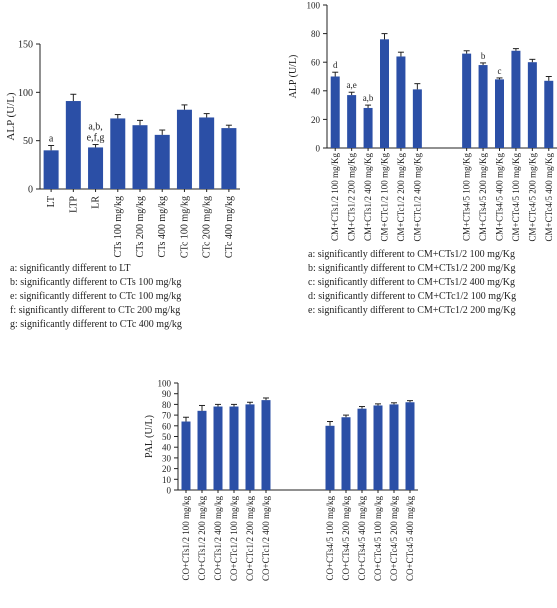 Image resolution: width=557 pixels, height=608 pixels. What do you see at coordinates (70, 268) in the screenshot?
I see `chart1-legend-item: a: significantly different to LT` at bounding box center [70, 268].